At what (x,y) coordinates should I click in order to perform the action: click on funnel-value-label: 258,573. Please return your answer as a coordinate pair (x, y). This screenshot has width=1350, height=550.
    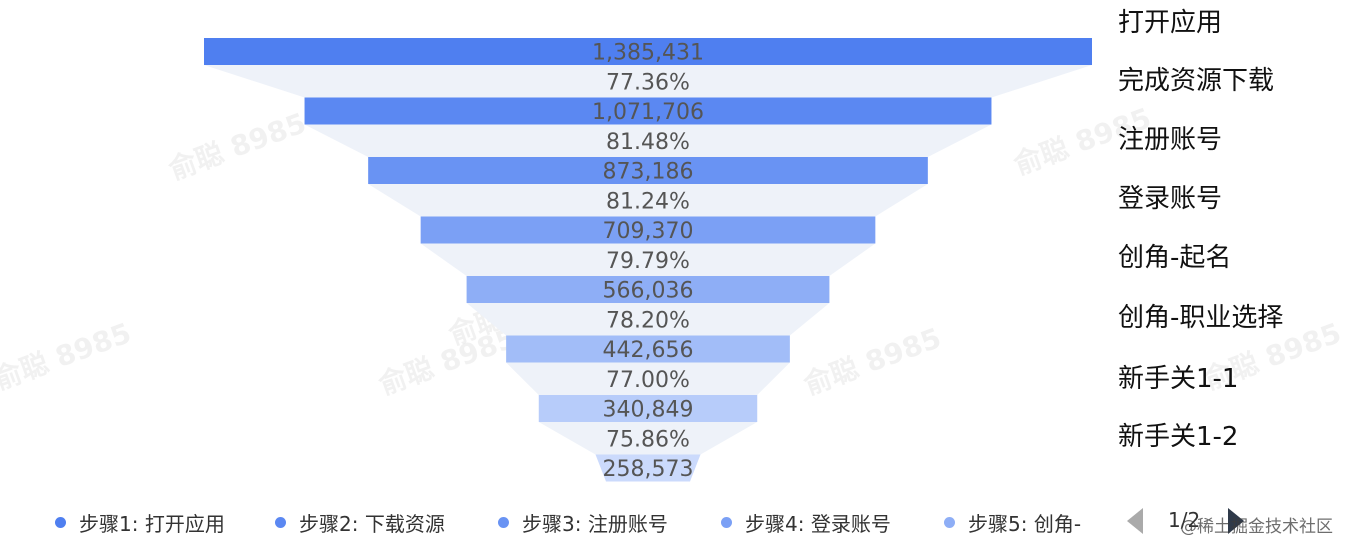
    Looking at the image, I should click on (648, 469).